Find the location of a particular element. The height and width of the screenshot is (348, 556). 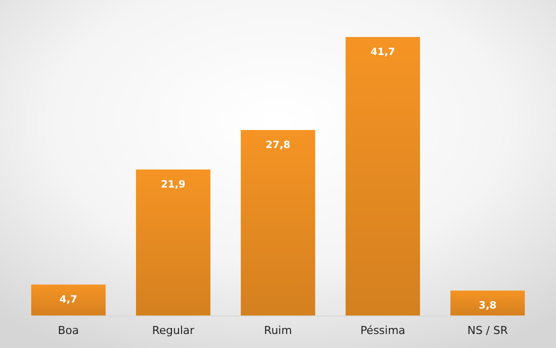

x-tick-label: Regular is located at coordinates (173, 330).